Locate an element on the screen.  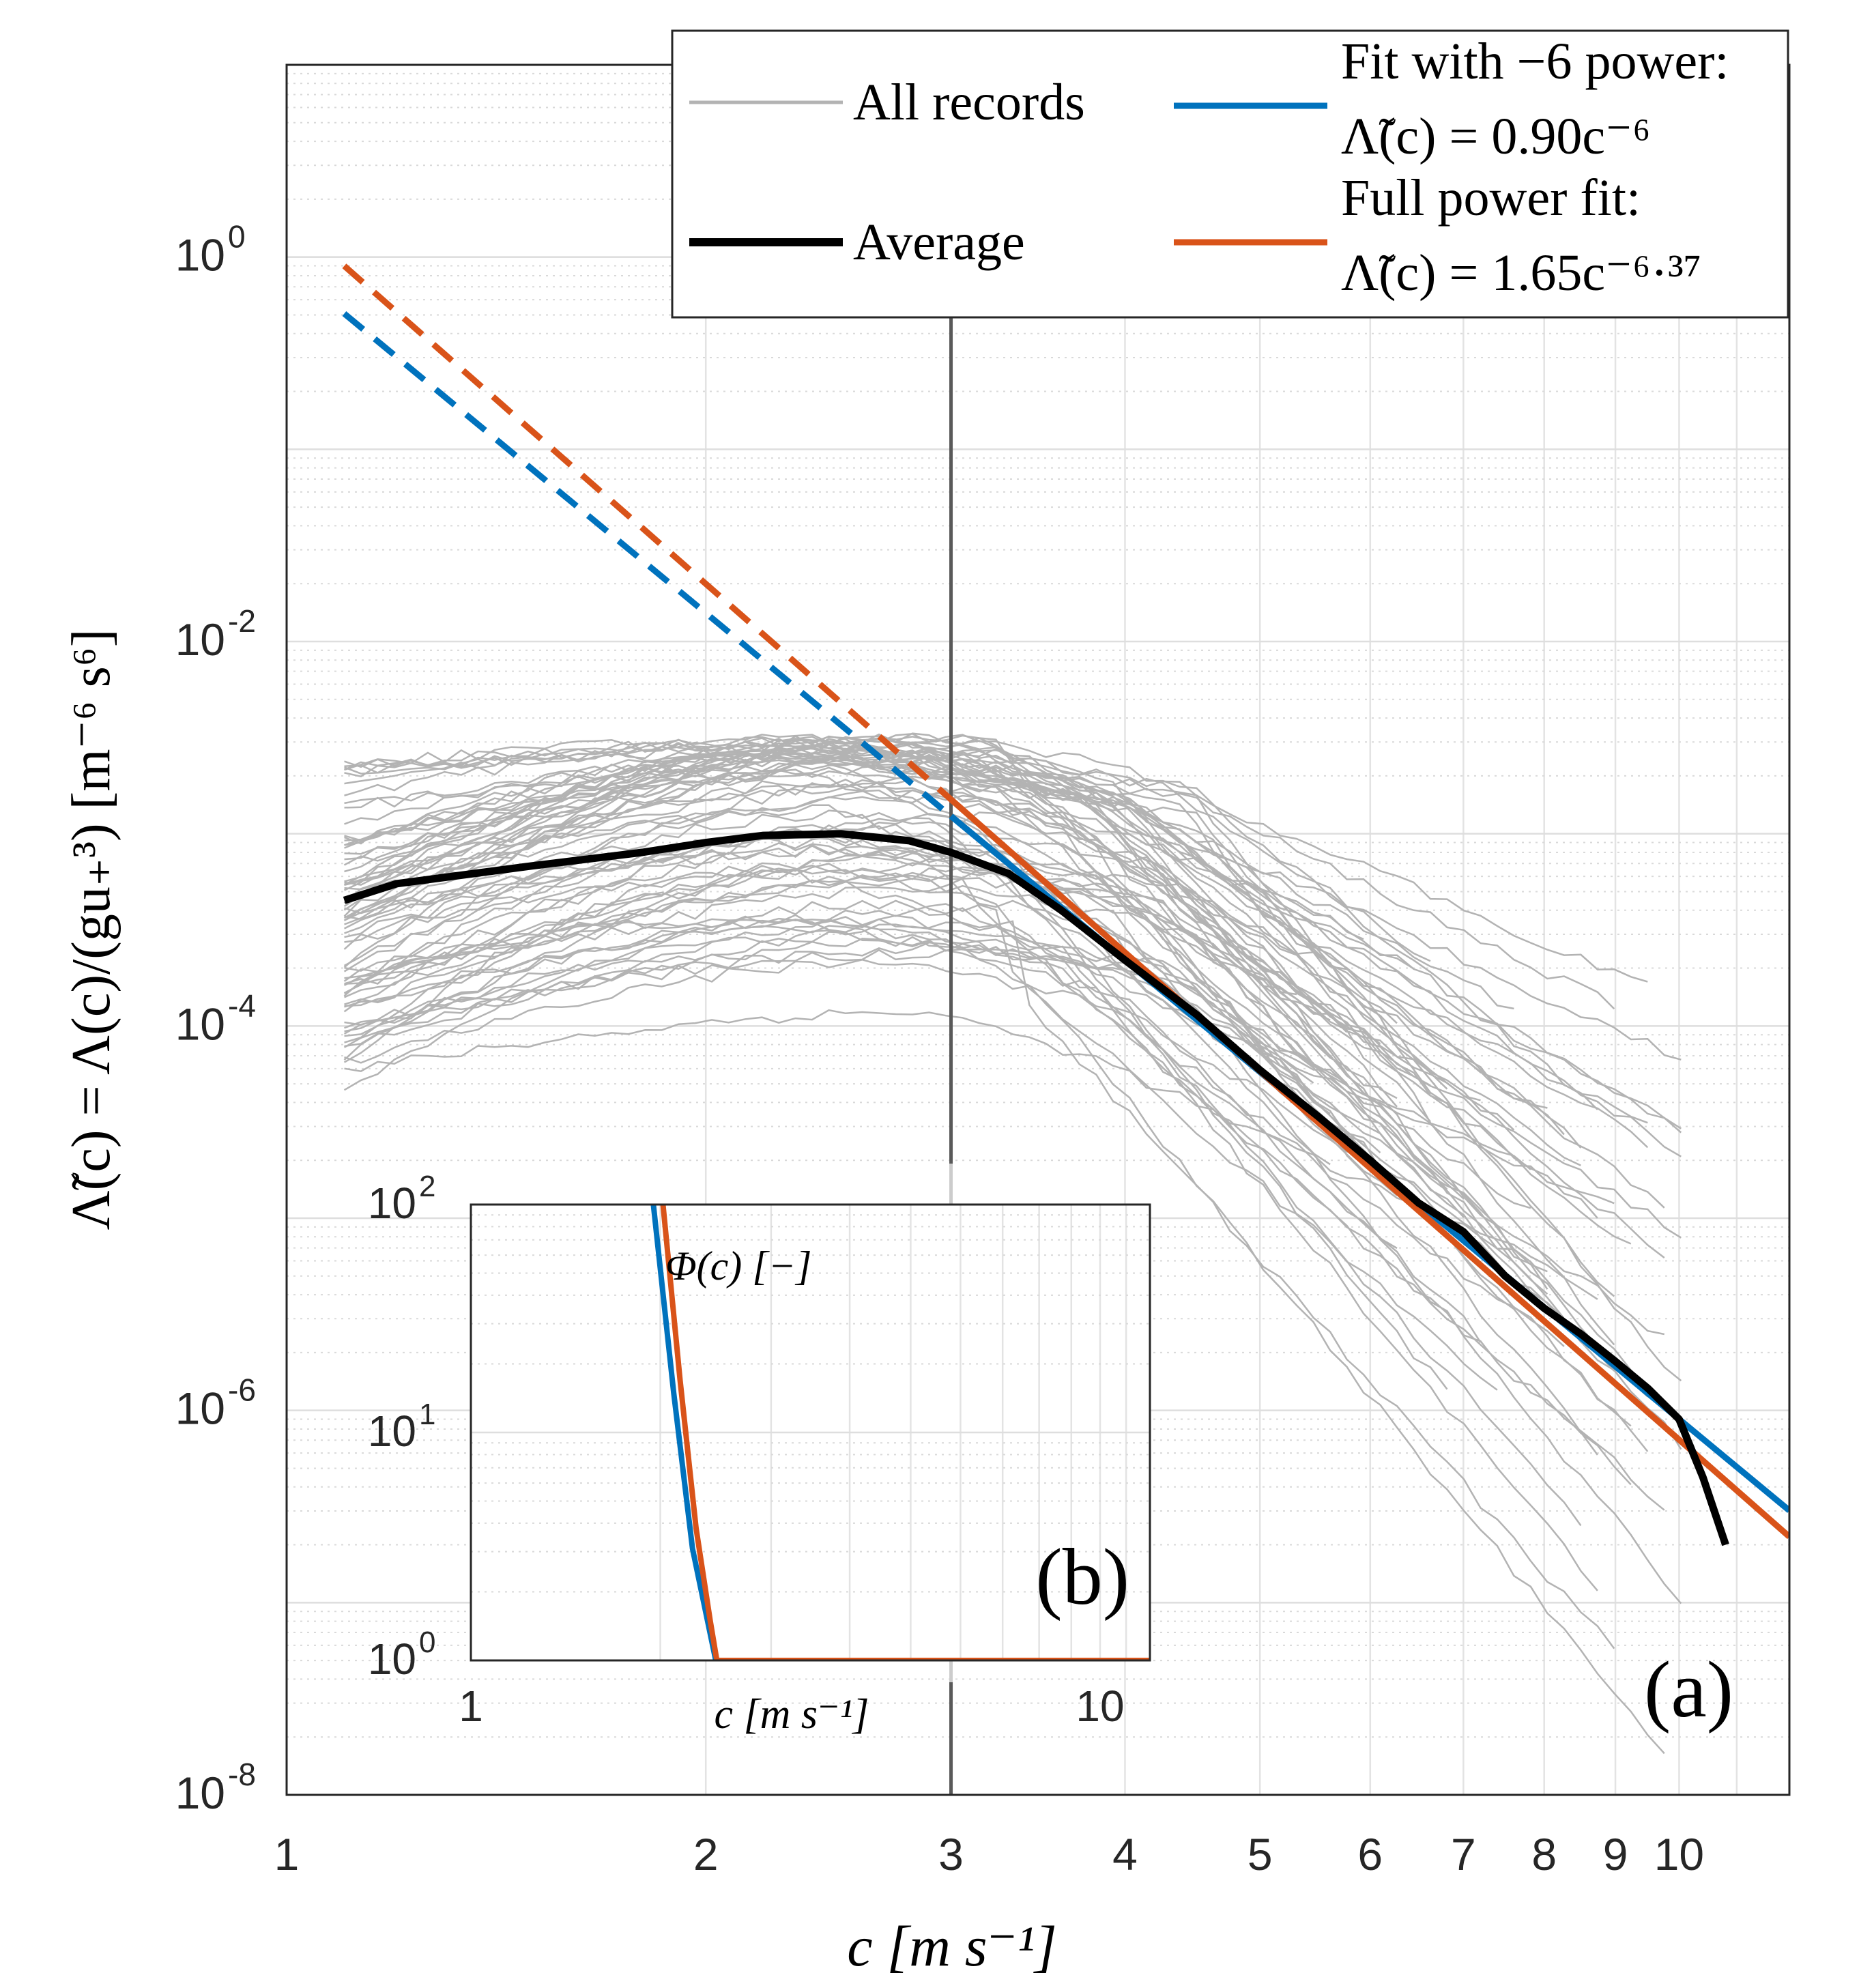
inset-series-lines is located at coordinates (900, 1433).